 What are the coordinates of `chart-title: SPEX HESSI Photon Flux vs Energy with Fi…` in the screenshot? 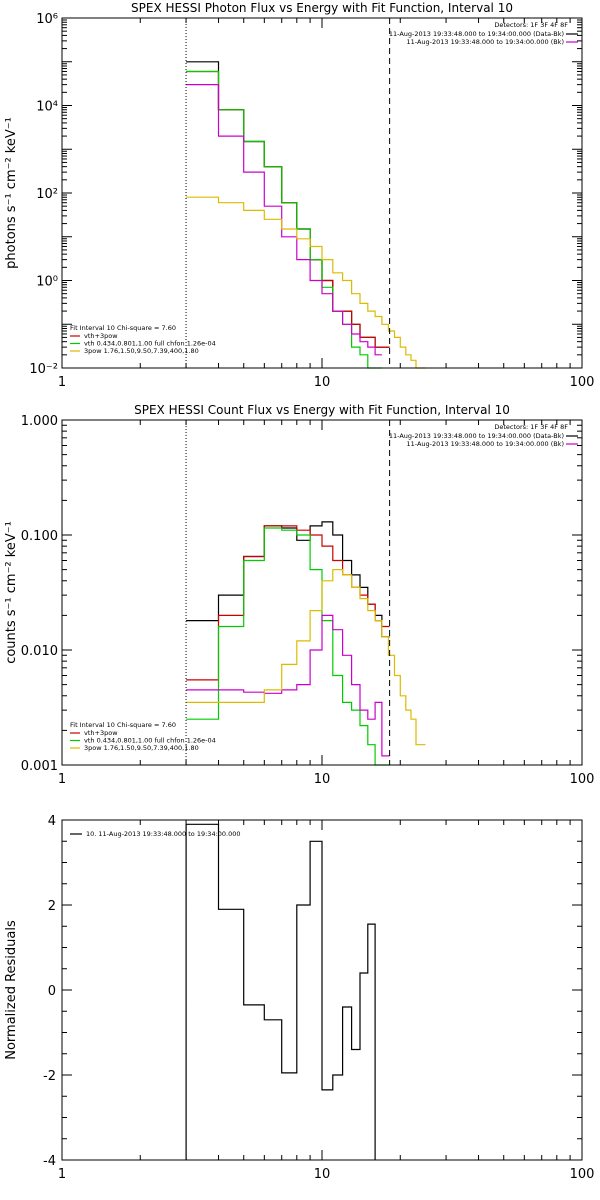 It's located at (322, 8).